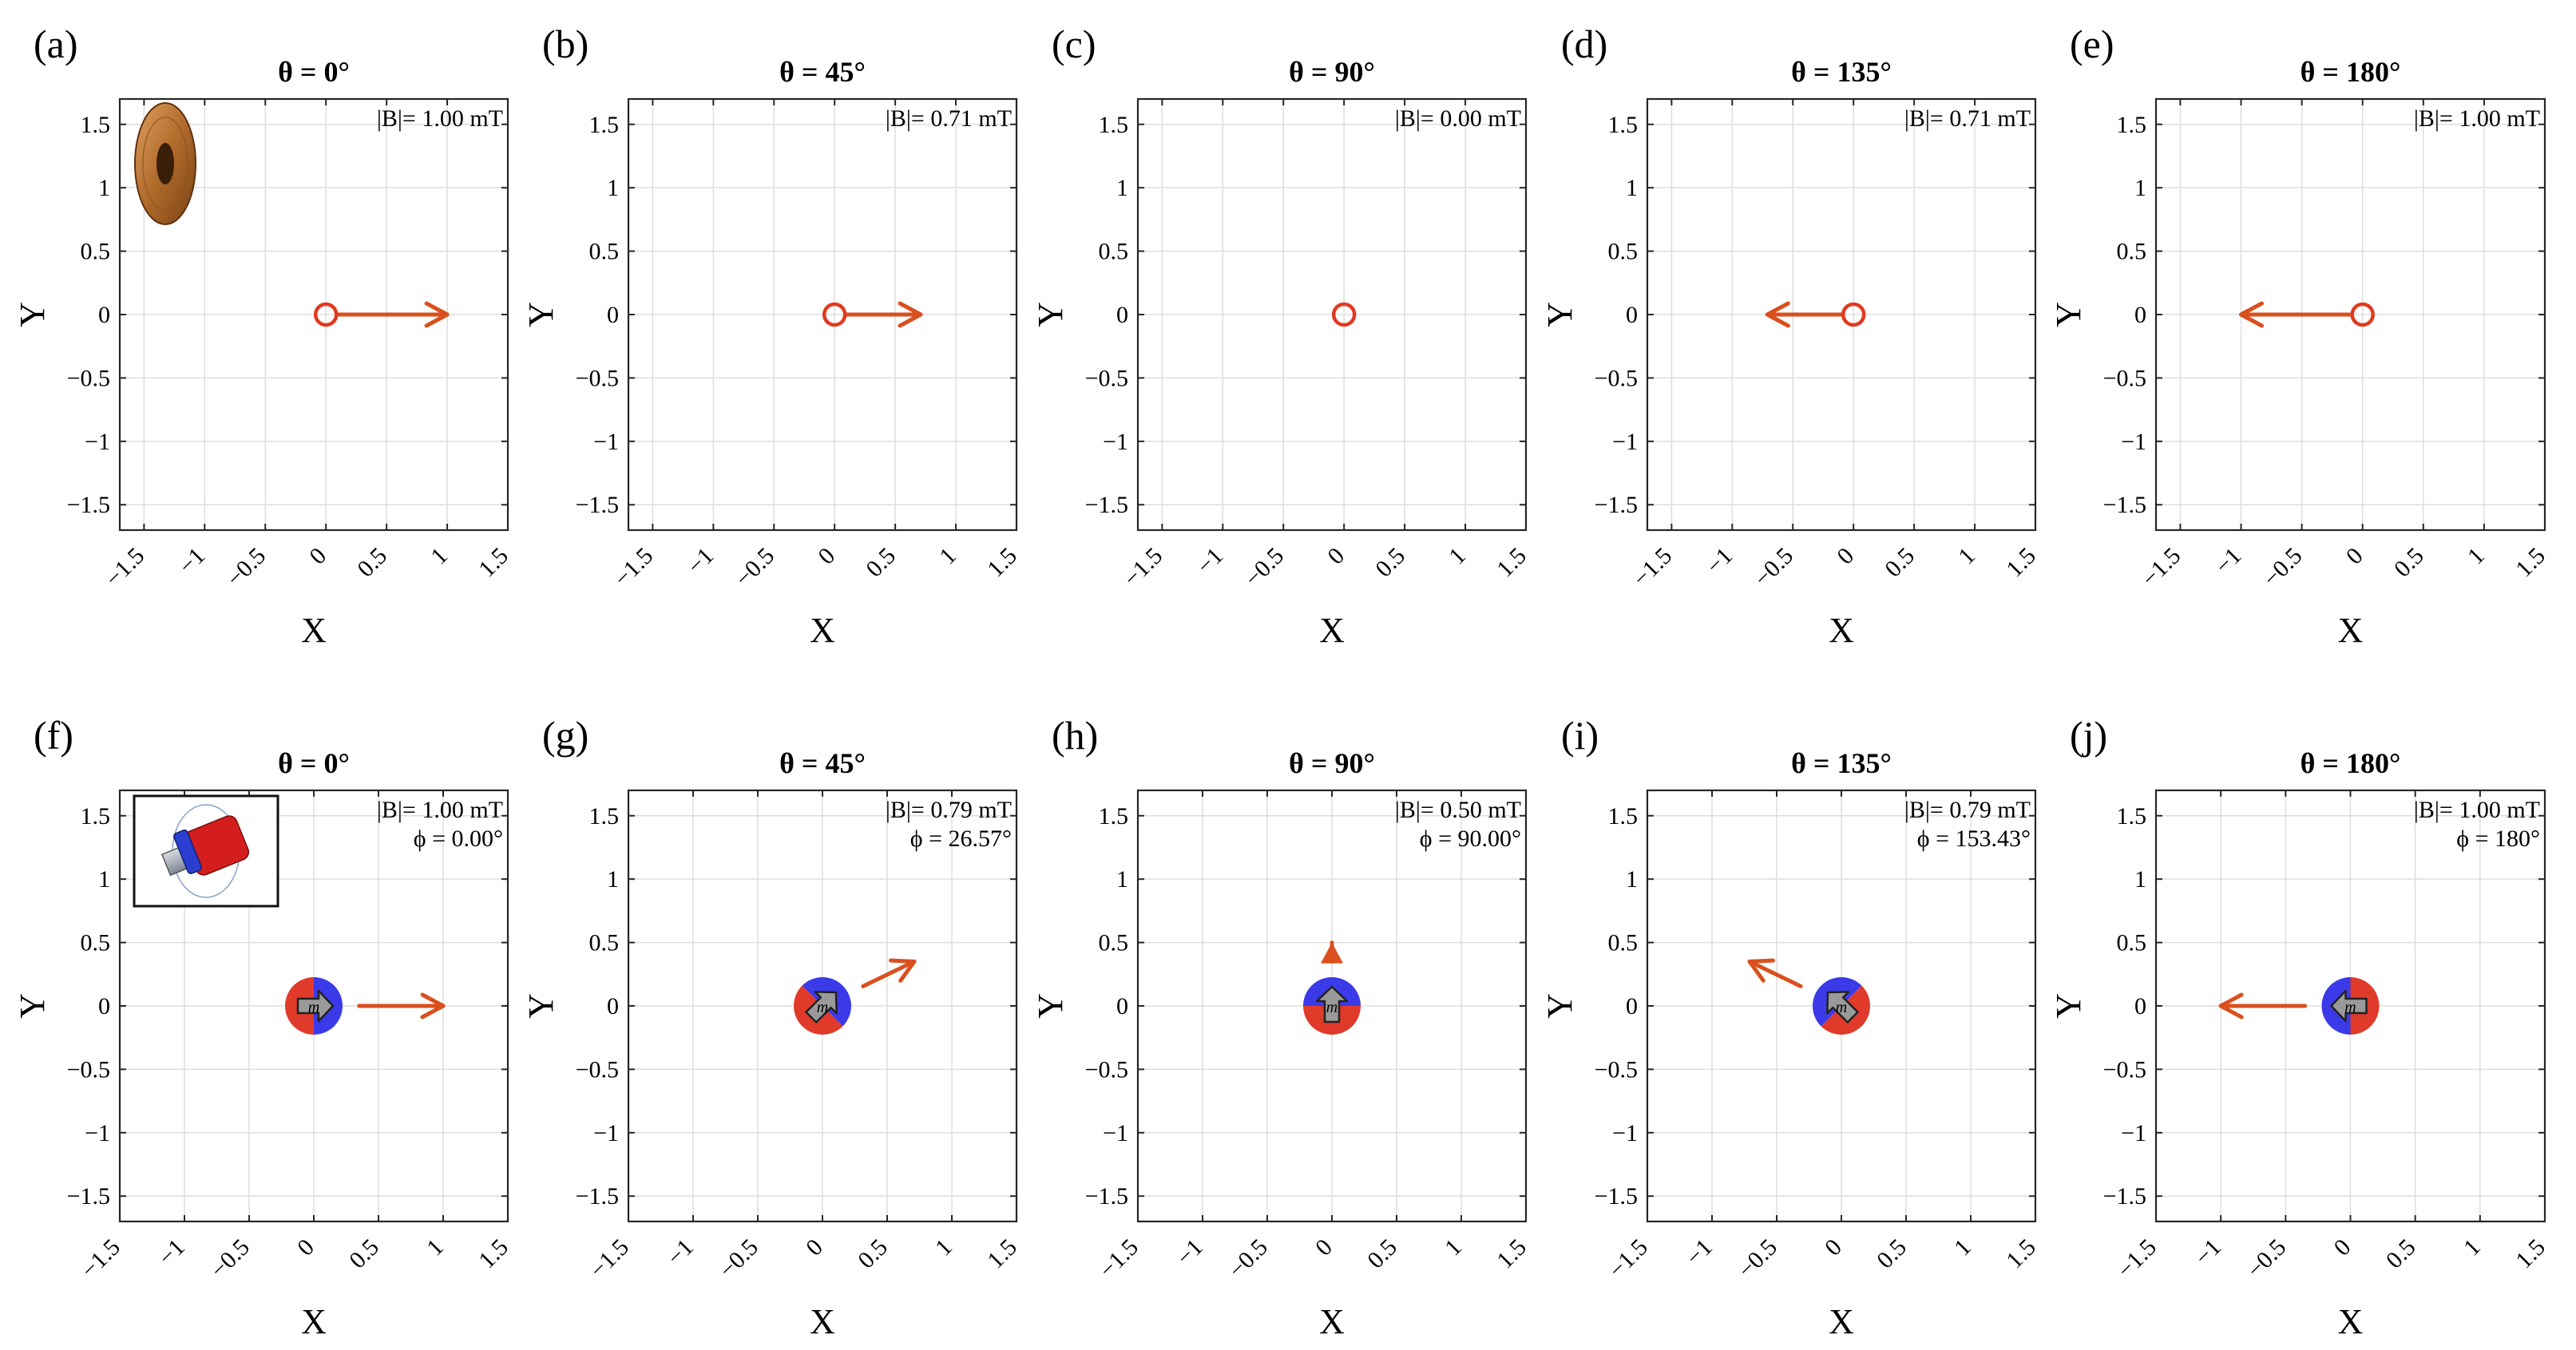 The image size is (2576, 1350). Describe the element at coordinates (2351, 763) in the screenshot. I see `panel-title: θ = 180°` at that location.